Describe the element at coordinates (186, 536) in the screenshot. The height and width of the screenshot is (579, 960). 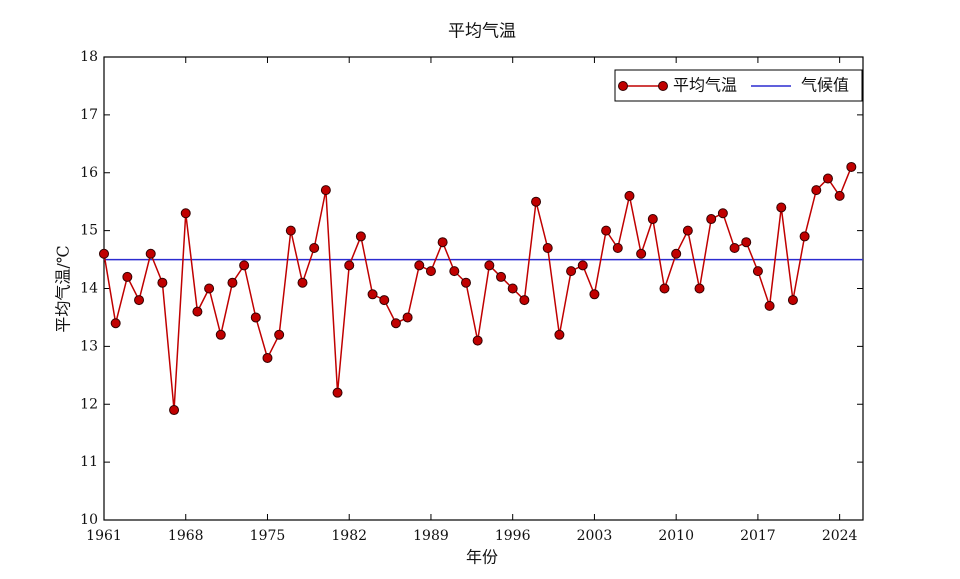
I see `x-tick-label: 1968` at that location.